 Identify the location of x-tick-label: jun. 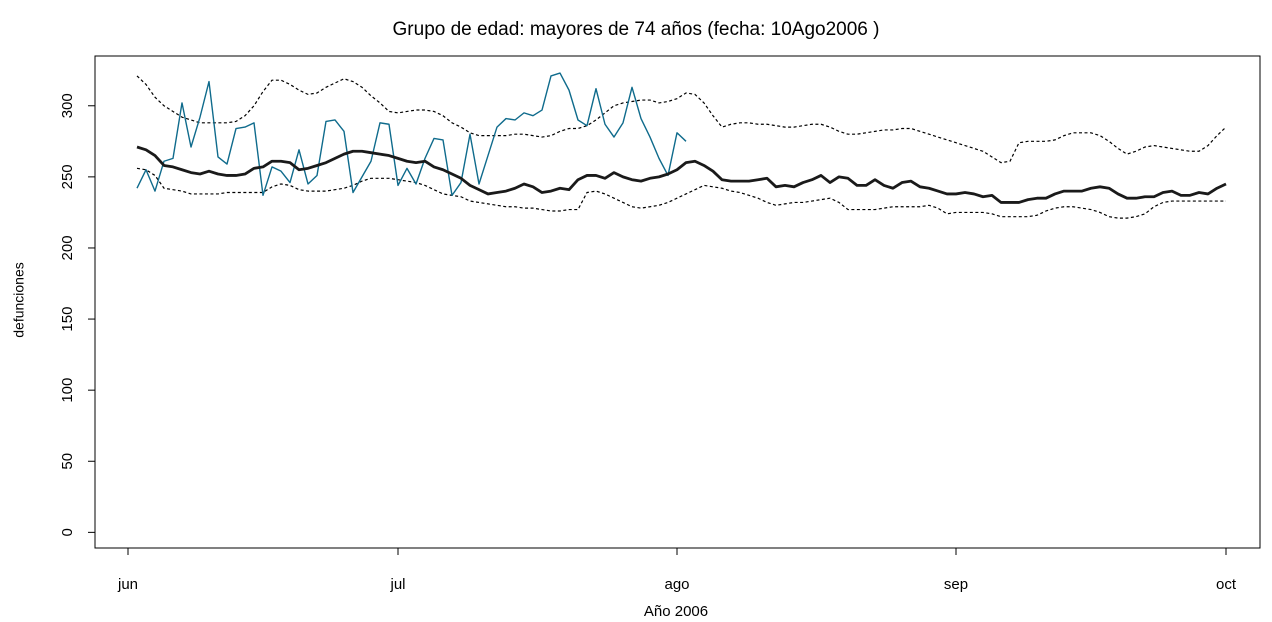
(127, 584).